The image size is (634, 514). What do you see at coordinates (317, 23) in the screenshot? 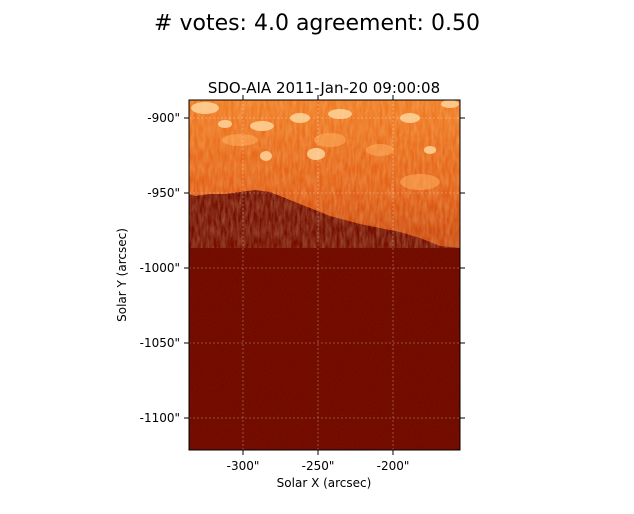
I see `figure-title: # votes: 4.0 agreement: 0.50` at bounding box center [317, 23].